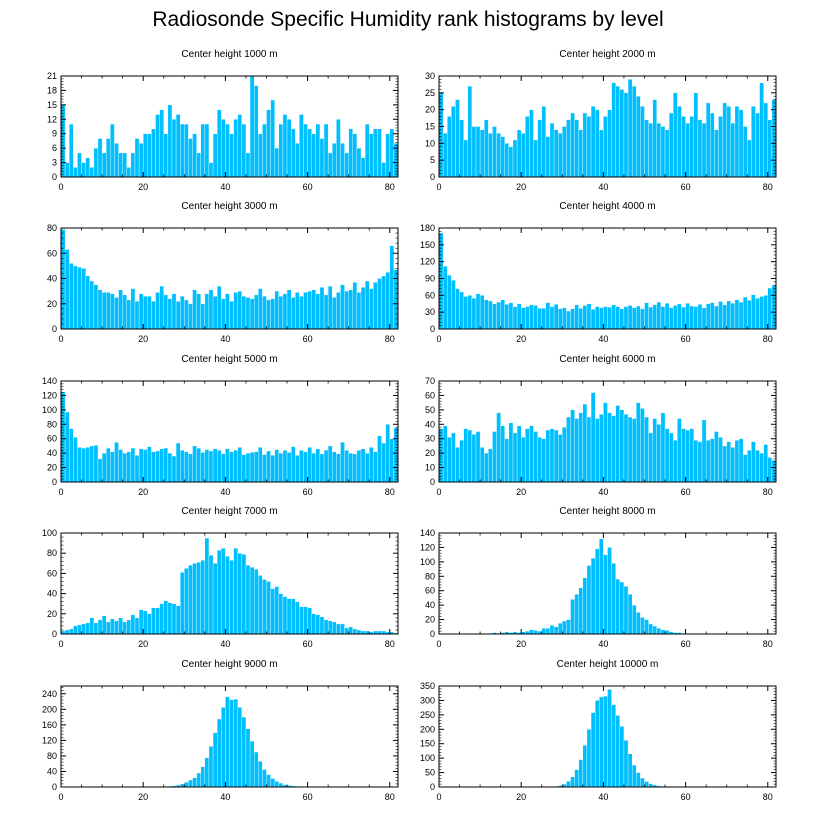  What do you see at coordinates (603, 797) in the screenshot?
I see `x-tick-label: 40` at bounding box center [603, 797].